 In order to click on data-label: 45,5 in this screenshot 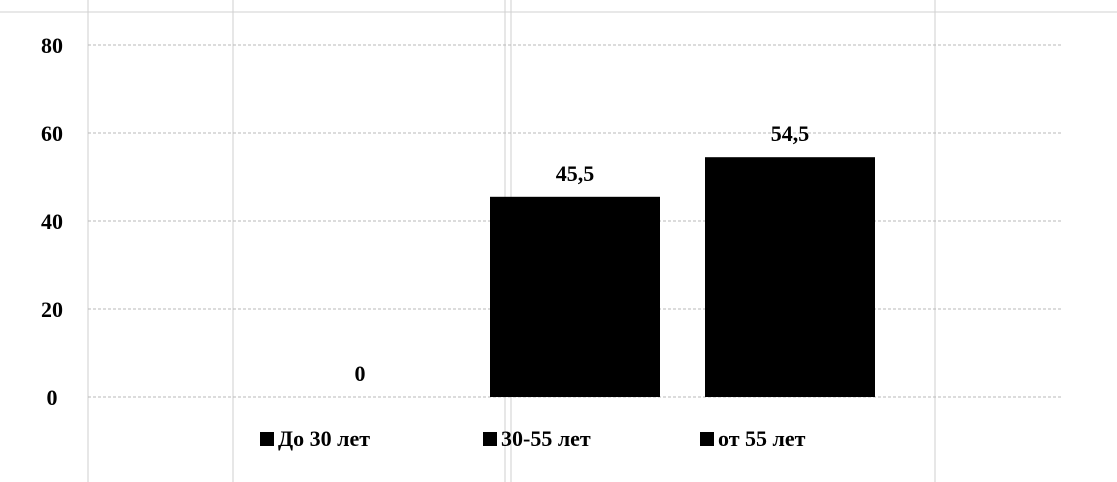, I will do `click(575, 173)`.